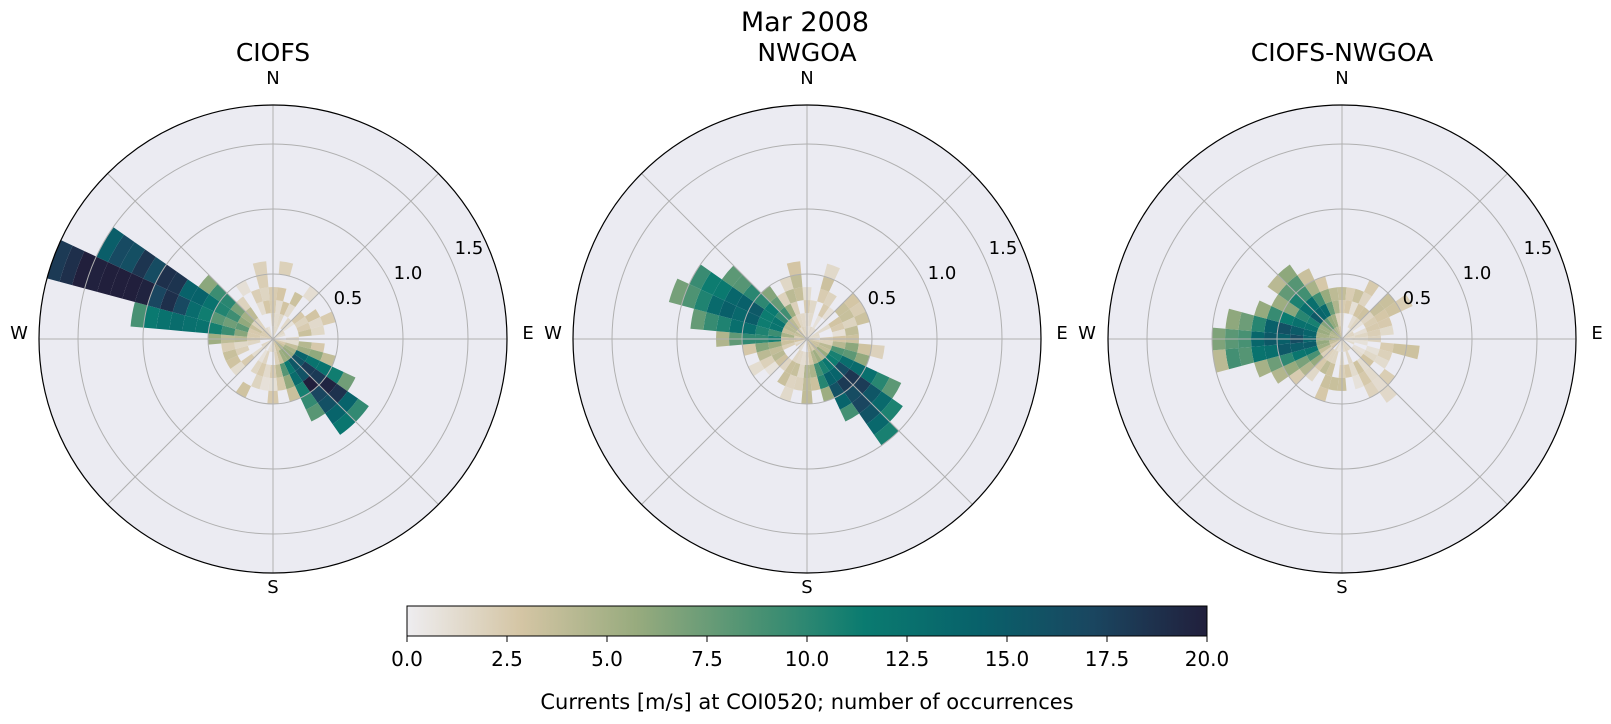 The image size is (1611, 724). Describe the element at coordinates (807, 659) in the screenshot. I see `colorbar-tick-label: 10.0` at that location.